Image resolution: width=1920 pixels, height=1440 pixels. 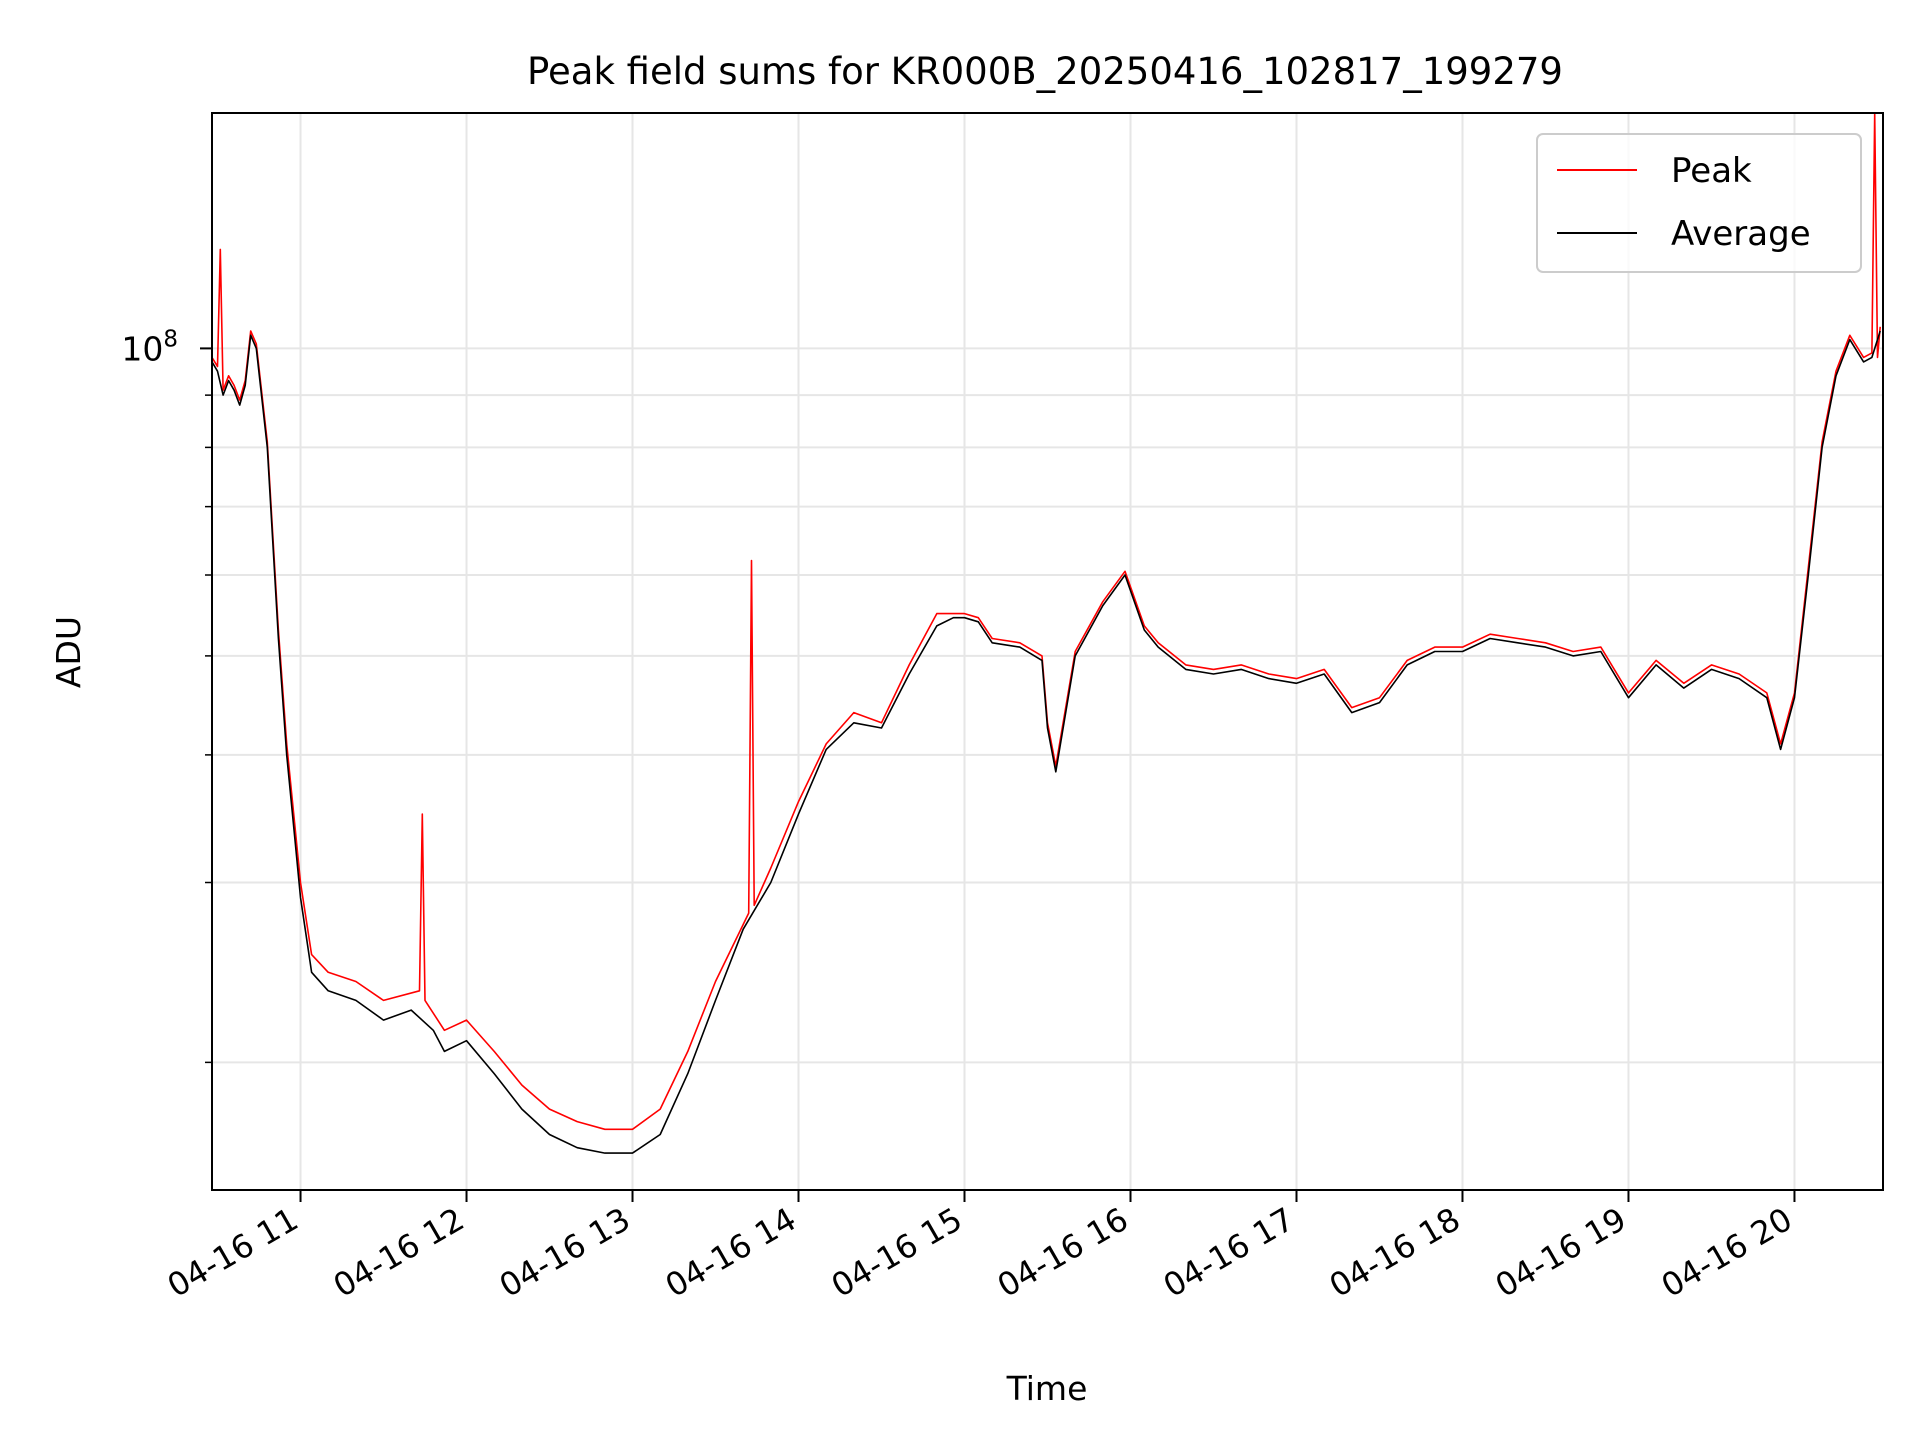 I want to click on legend-label-average: Average, so click(x=1741, y=234).